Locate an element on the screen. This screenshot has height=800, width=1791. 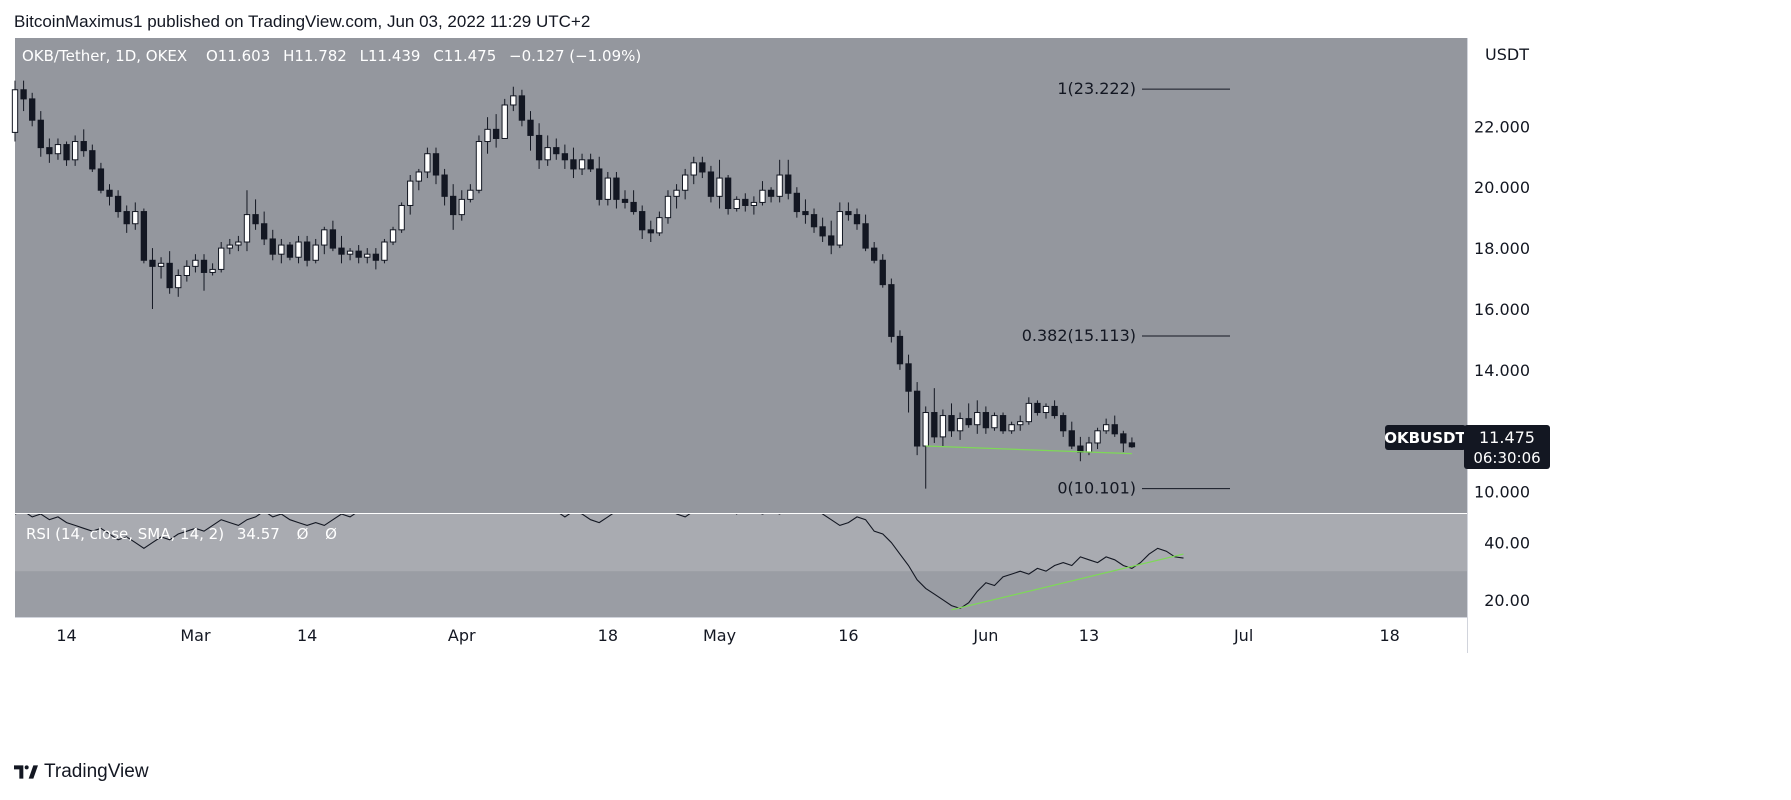
rsi-axis: 40.00 20.00 is located at coordinates (1507, 572).